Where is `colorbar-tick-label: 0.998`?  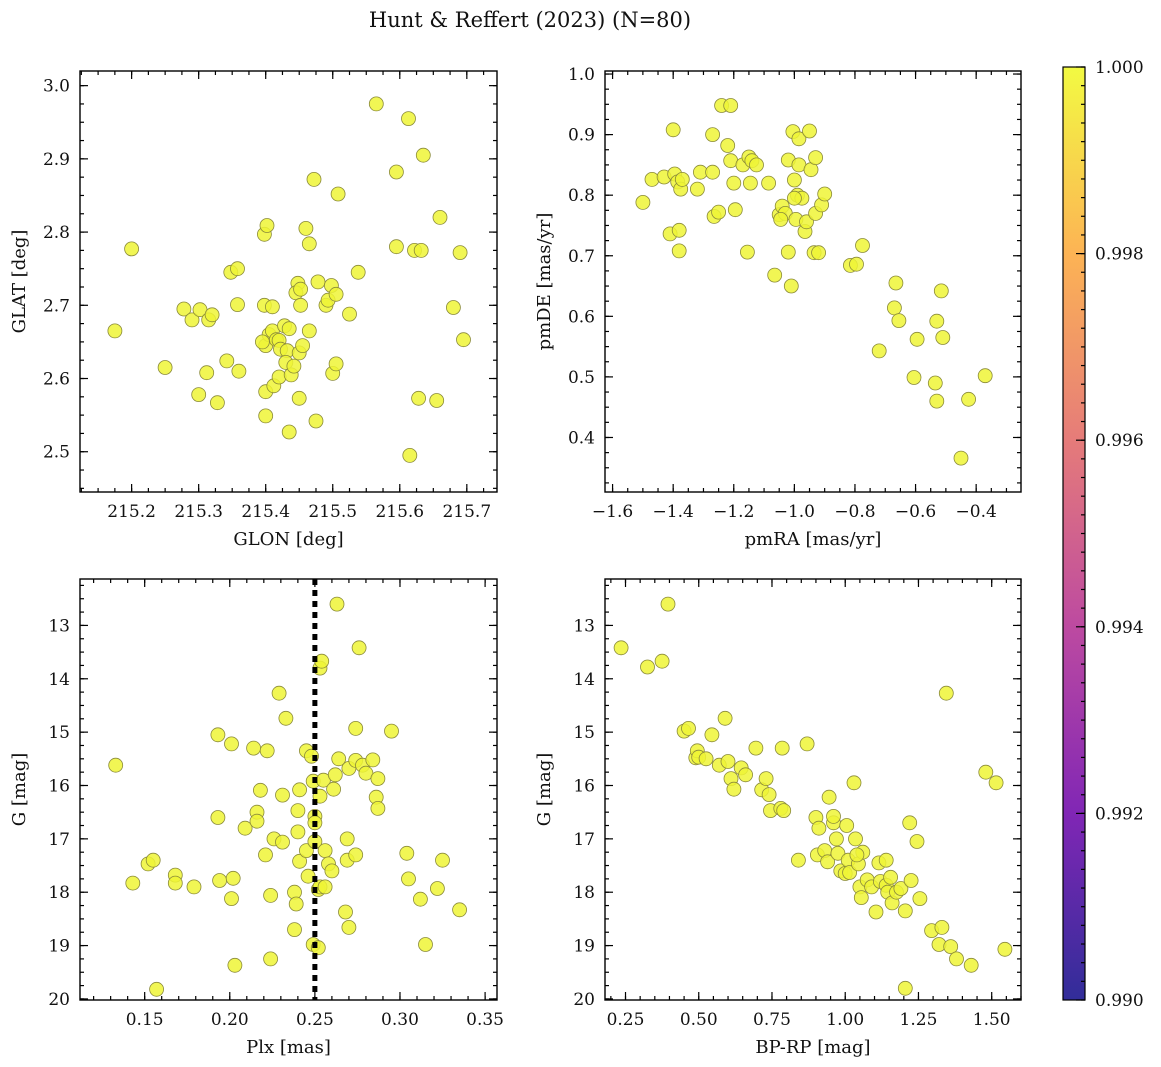 colorbar-tick-label: 0.998 is located at coordinates (1119, 255).